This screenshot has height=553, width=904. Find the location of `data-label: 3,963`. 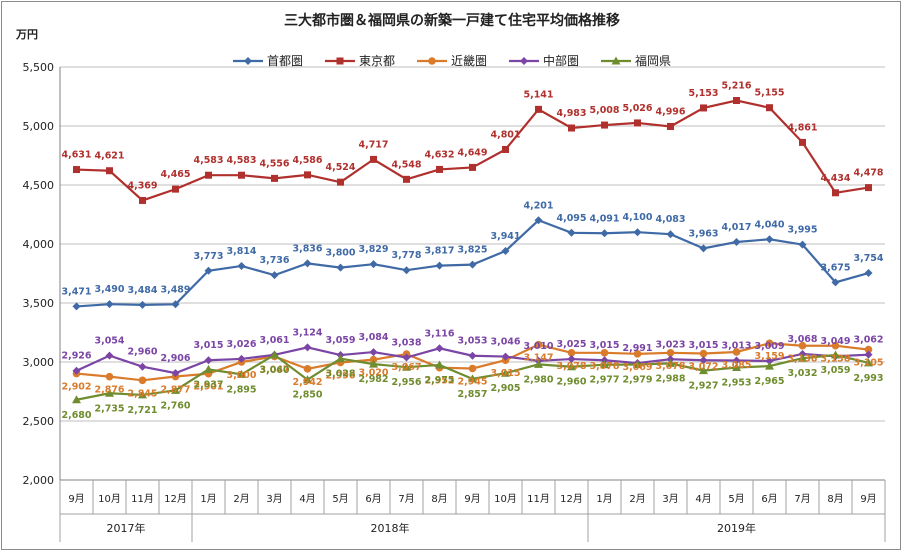

data-label: 3,963 is located at coordinates (703, 233).